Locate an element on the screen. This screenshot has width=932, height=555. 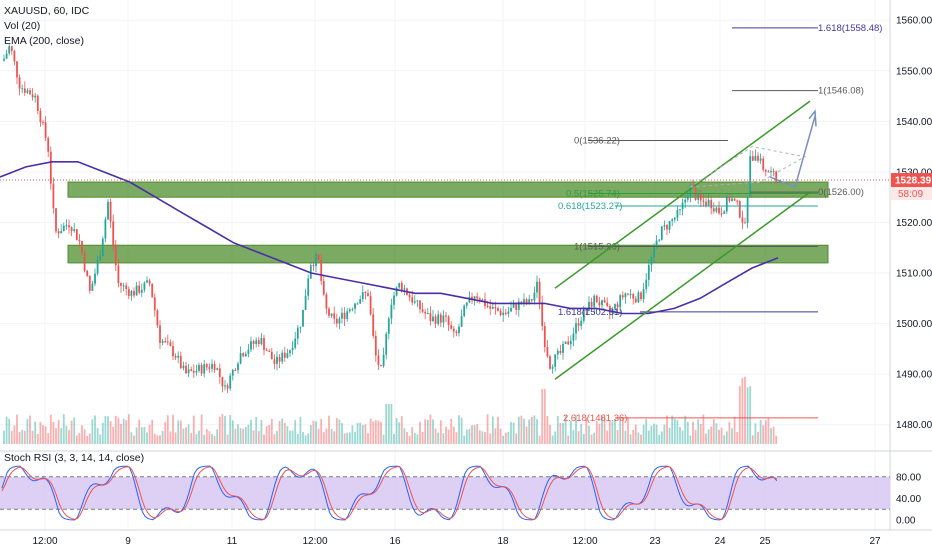
symbol-label: XAUUSD, 60, IDC is located at coordinates (47, 11).